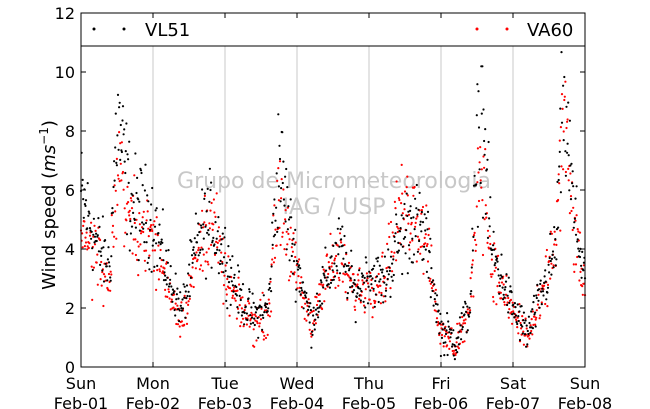 The height and width of the screenshot is (409, 650). I want to click on x-tick-weekday-4: Thu, so click(368, 383).